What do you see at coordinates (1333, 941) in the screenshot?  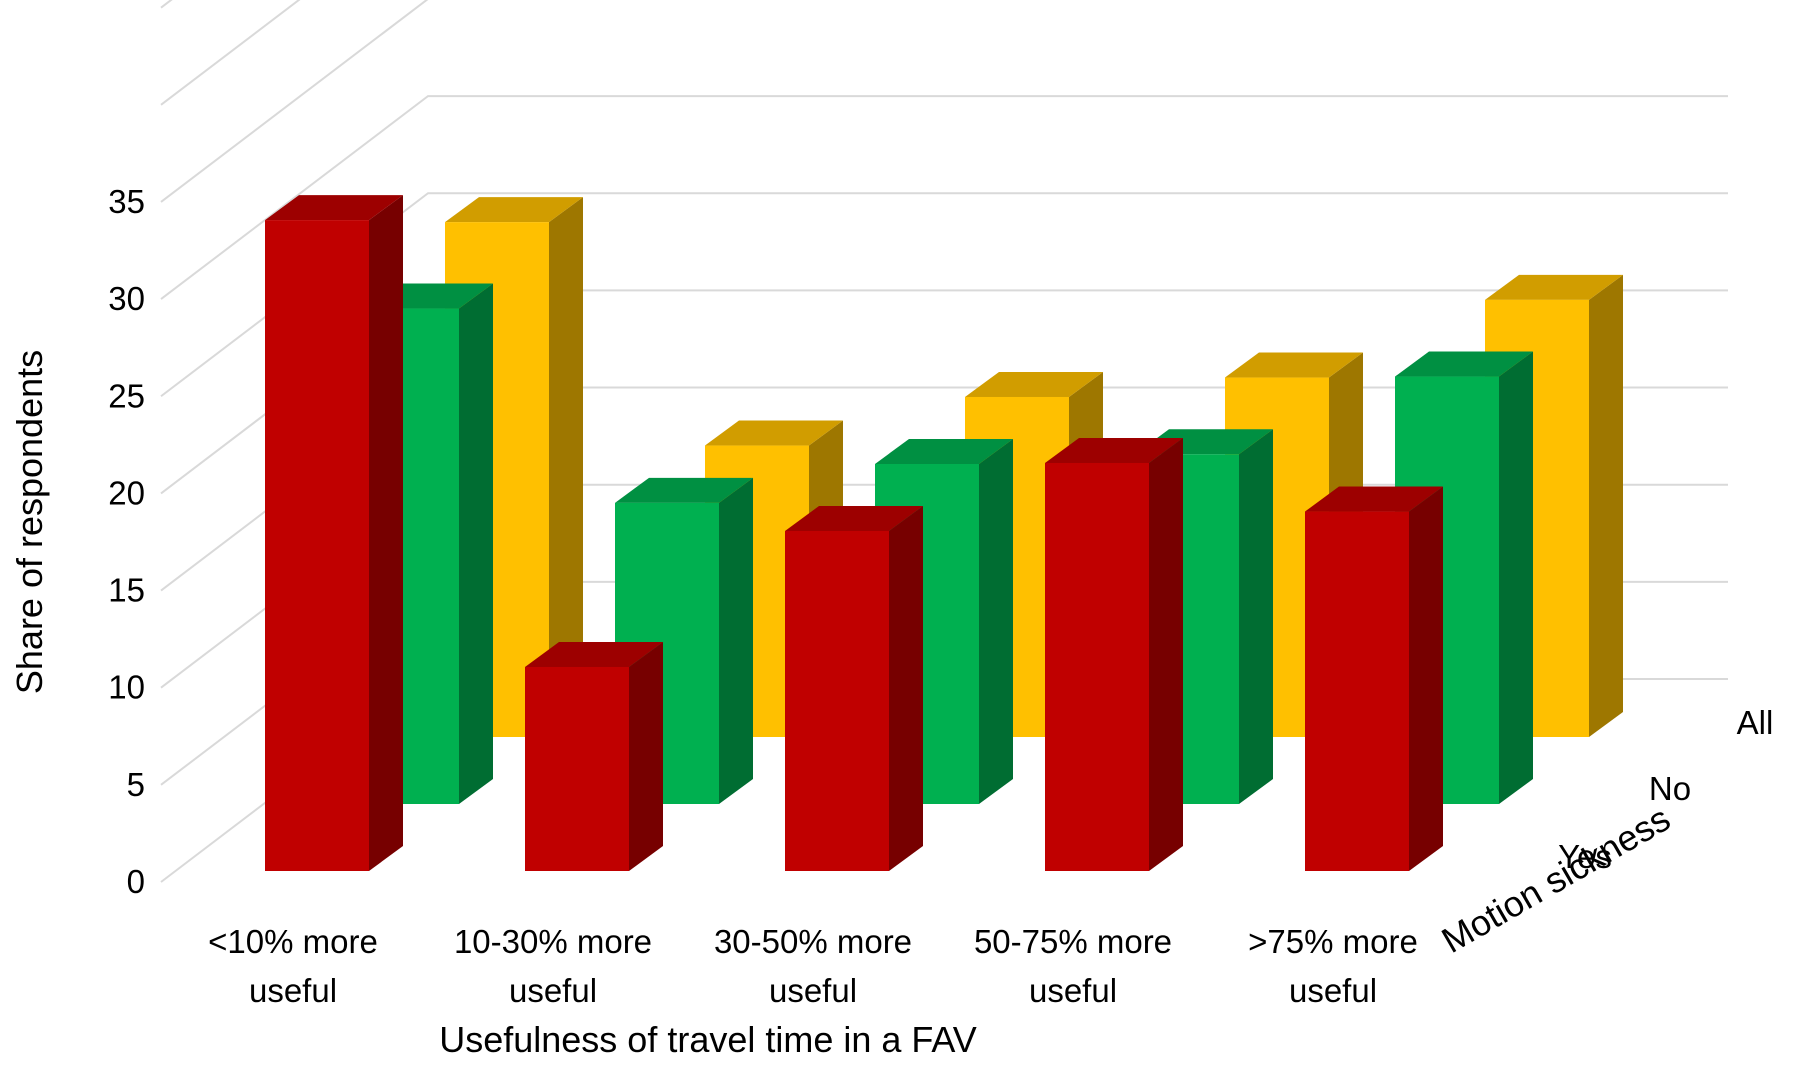 I see `x-category-label: >75% more` at bounding box center [1333, 941].